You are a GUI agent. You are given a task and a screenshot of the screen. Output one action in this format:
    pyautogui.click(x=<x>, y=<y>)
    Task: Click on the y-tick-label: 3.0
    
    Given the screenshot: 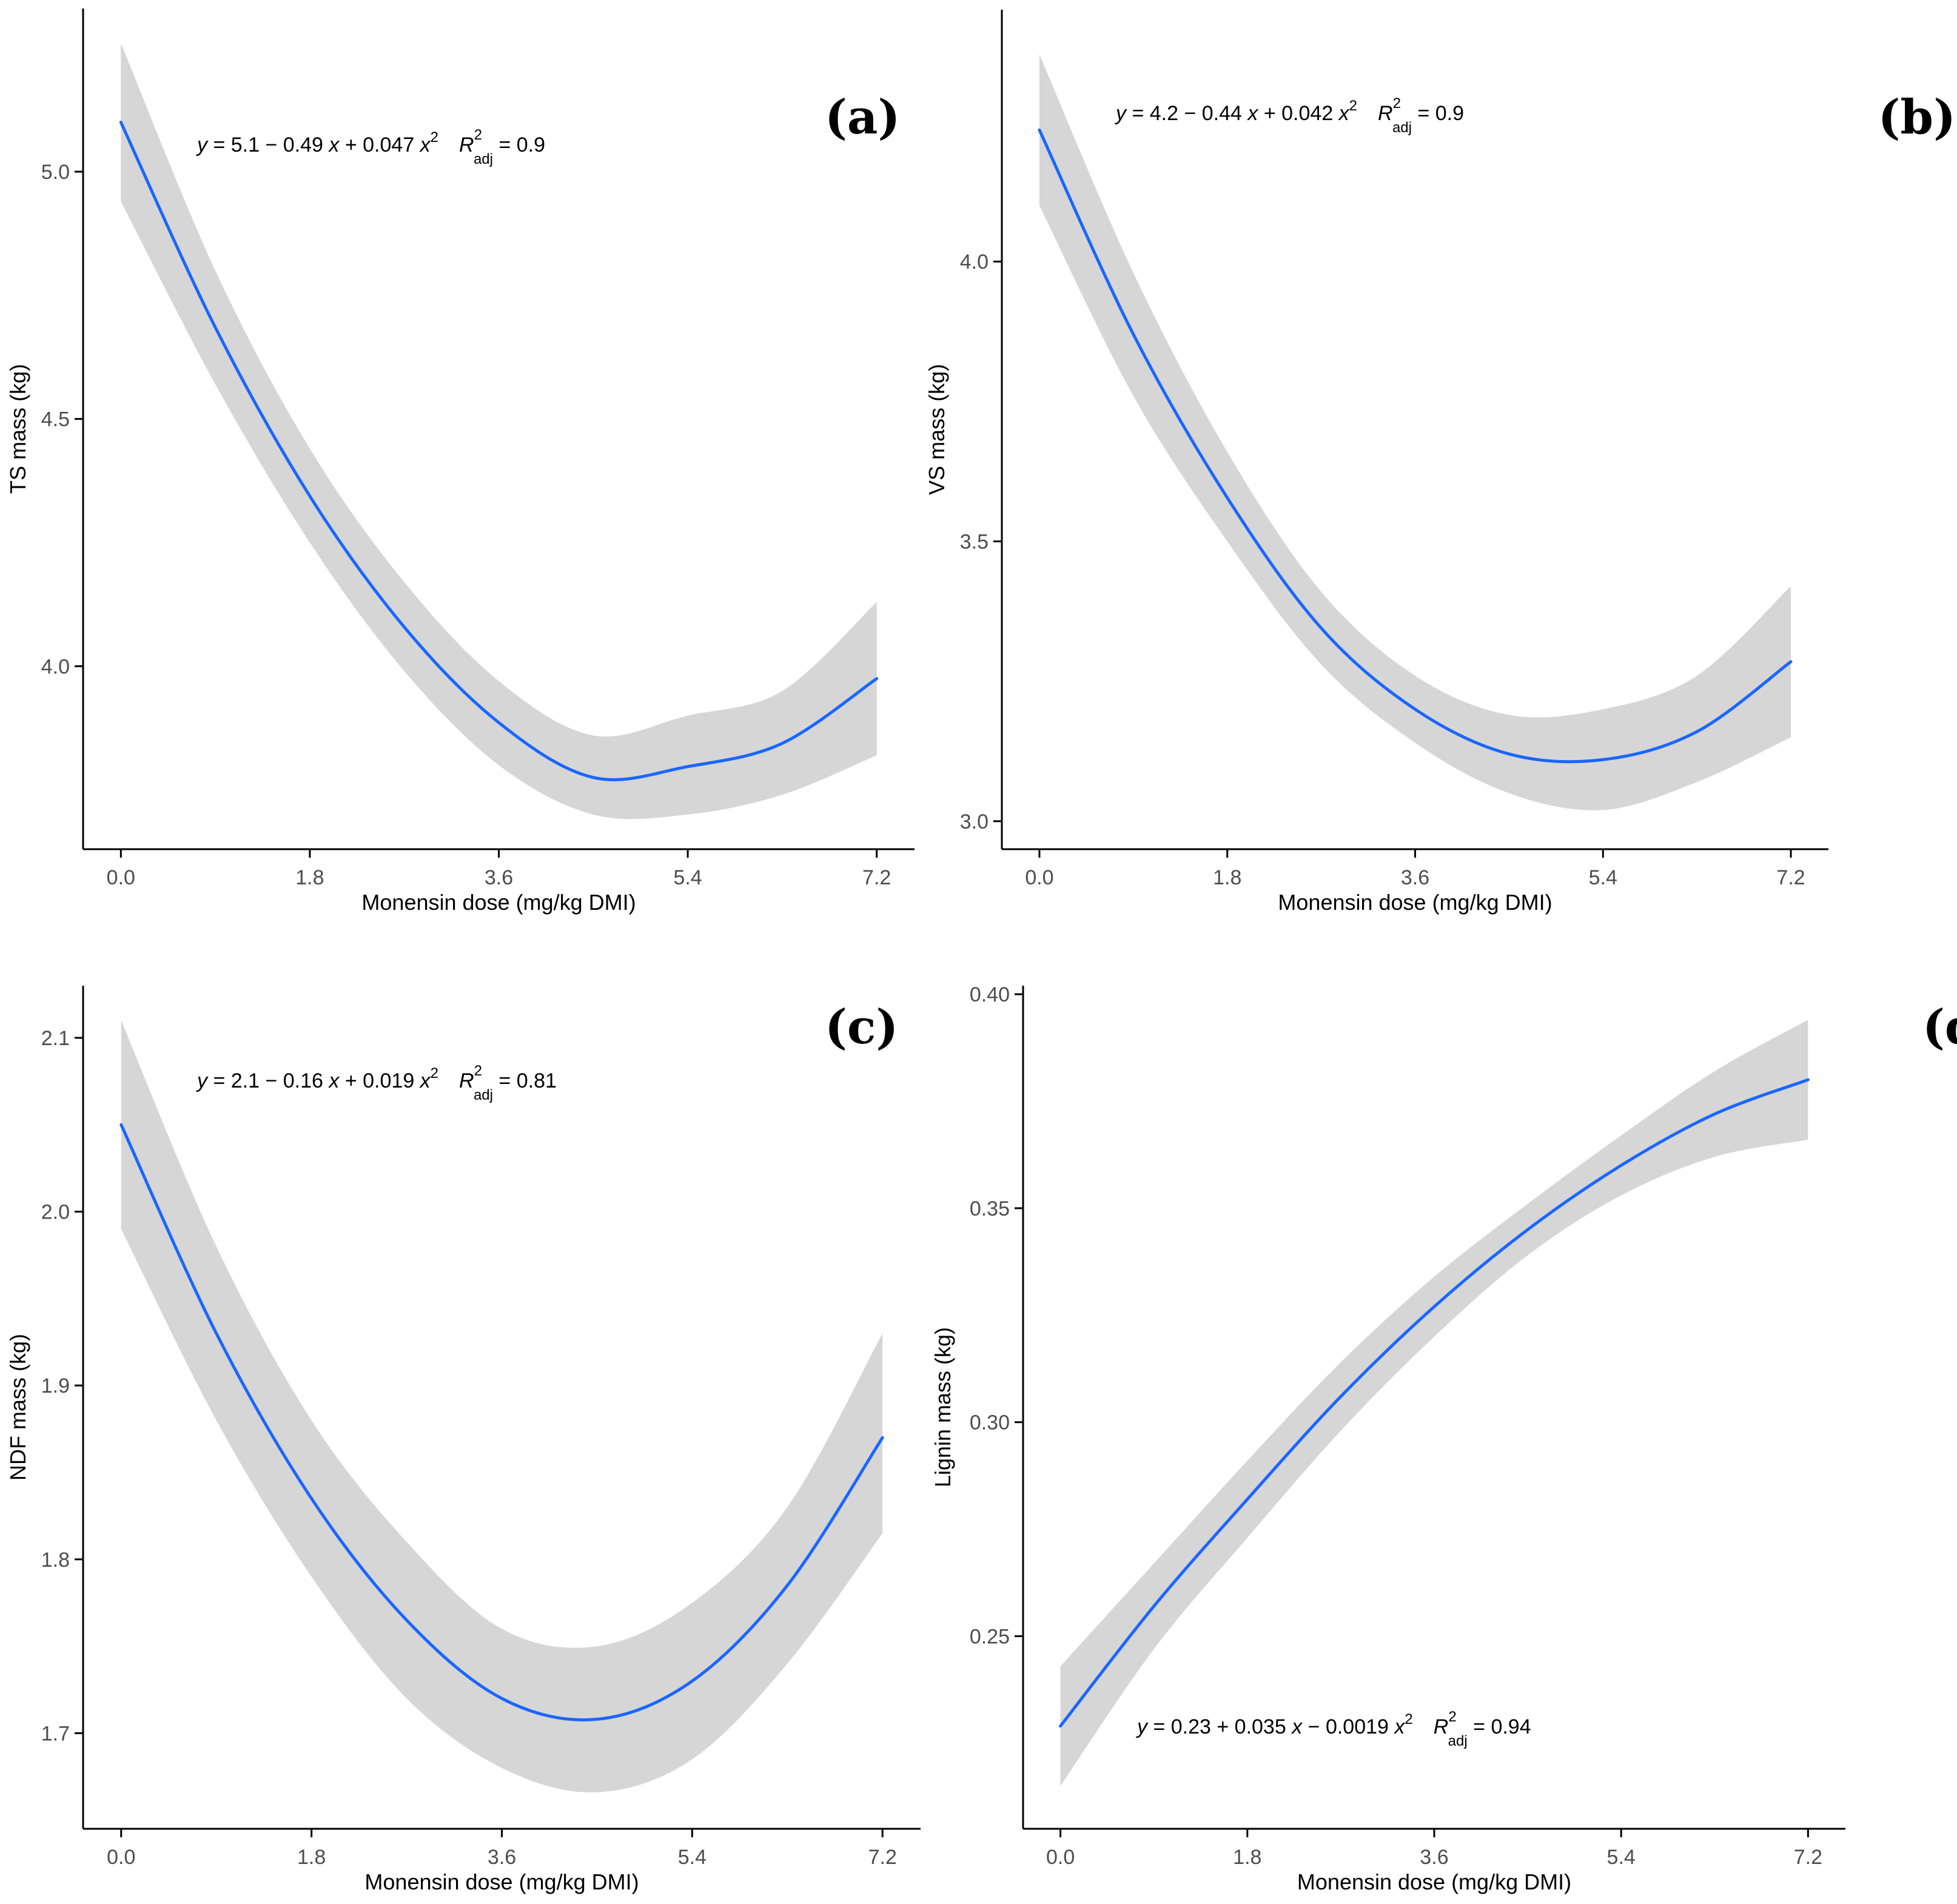 What is the action you would take?
    pyautogui.click(x=974, y=821)
    